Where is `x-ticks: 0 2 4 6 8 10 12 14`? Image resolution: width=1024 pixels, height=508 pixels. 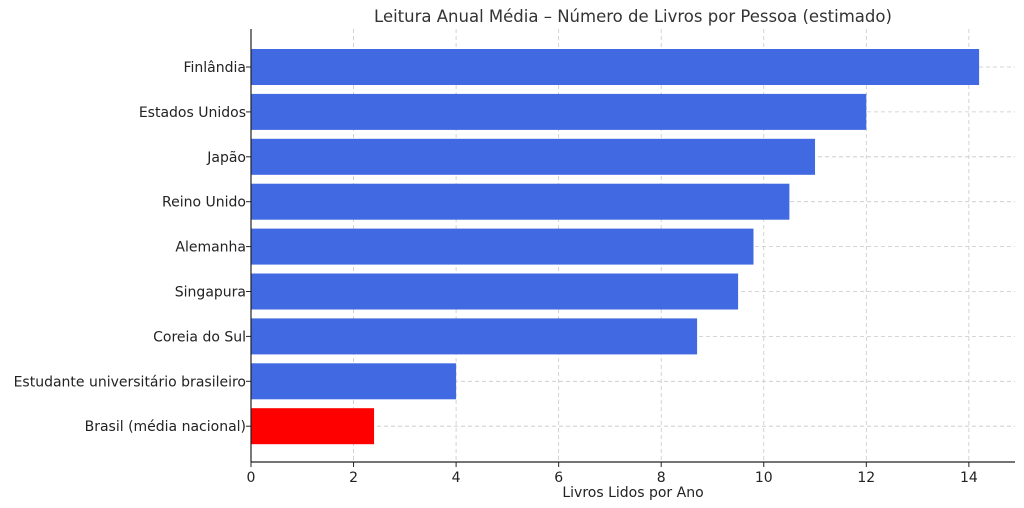 x-ticks: 0 2 4 6 8 10 12 14 is located at coordinates (612, 474).